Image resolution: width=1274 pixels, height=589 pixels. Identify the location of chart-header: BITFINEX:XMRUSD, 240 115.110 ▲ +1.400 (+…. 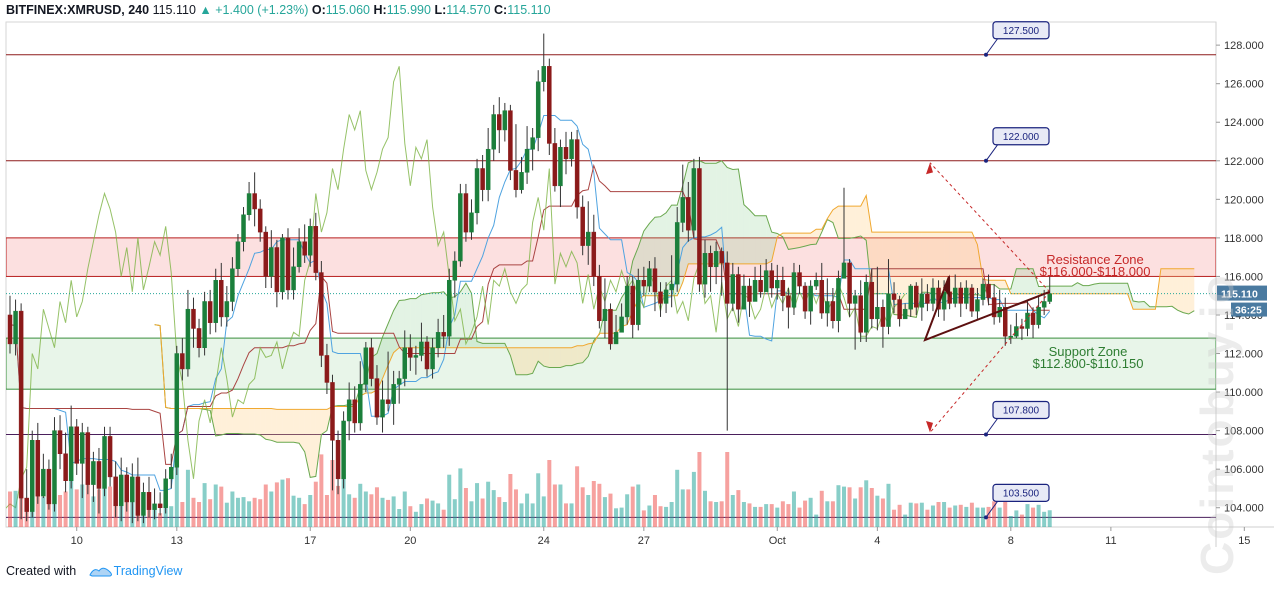
(278, 10).